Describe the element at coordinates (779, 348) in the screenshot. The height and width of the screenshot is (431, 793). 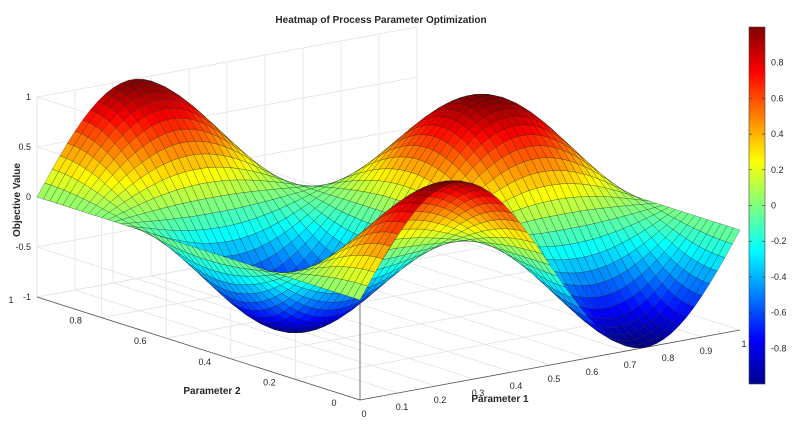
I see `colorbar-tick-label: -0.8` at that location.